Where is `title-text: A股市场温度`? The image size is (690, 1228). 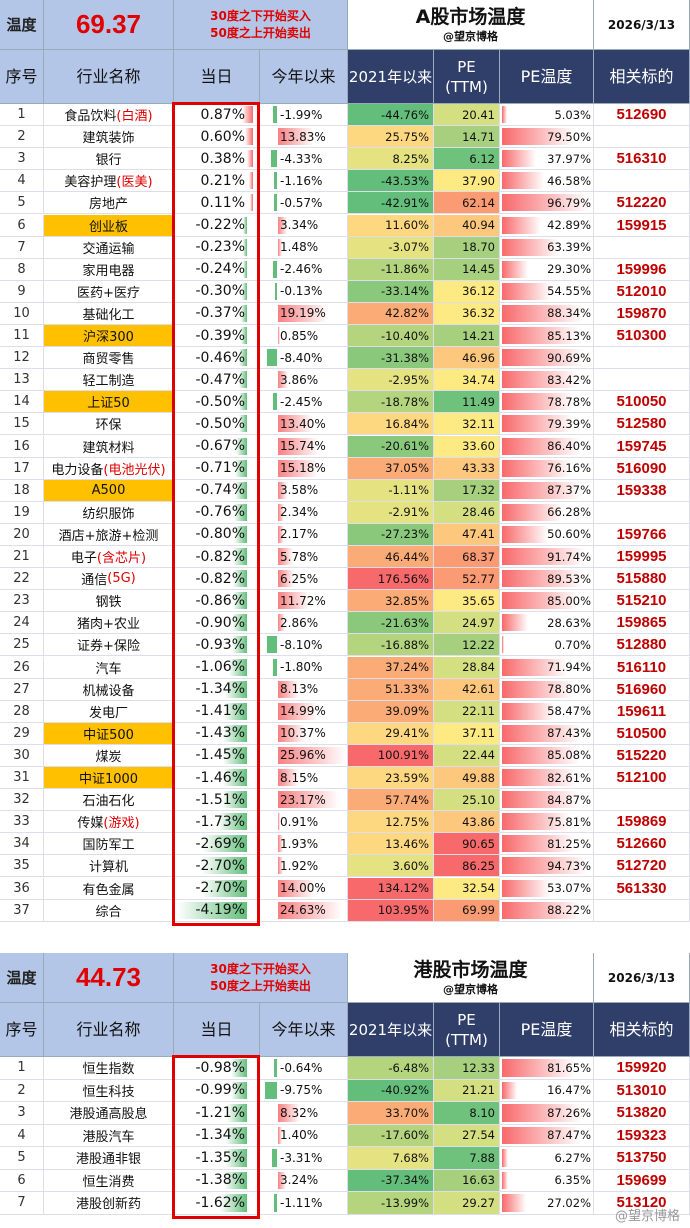 title-text: A股市场温度 is located at coordinates (470, 16).